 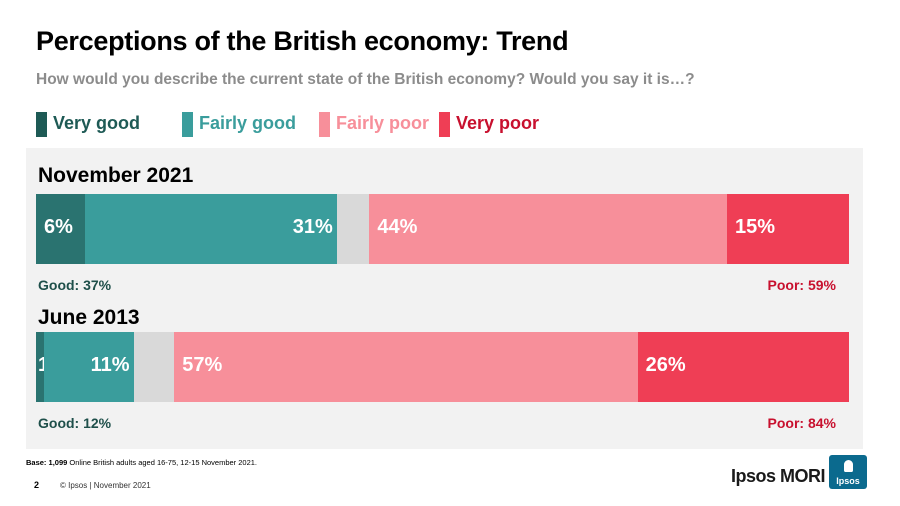 I want to click on legend-swatch-fairly-poor, so click(x=324, y=124).